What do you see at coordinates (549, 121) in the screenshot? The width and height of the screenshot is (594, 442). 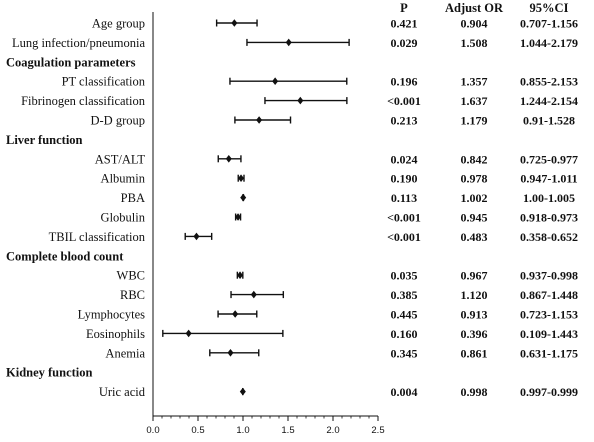 I see `ci-value: 0.91-1.528` at bounding box center [549, 121].